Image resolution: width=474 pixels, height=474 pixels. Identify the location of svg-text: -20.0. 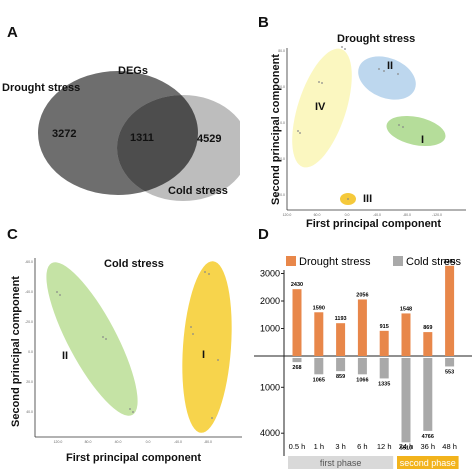
(29, 322).